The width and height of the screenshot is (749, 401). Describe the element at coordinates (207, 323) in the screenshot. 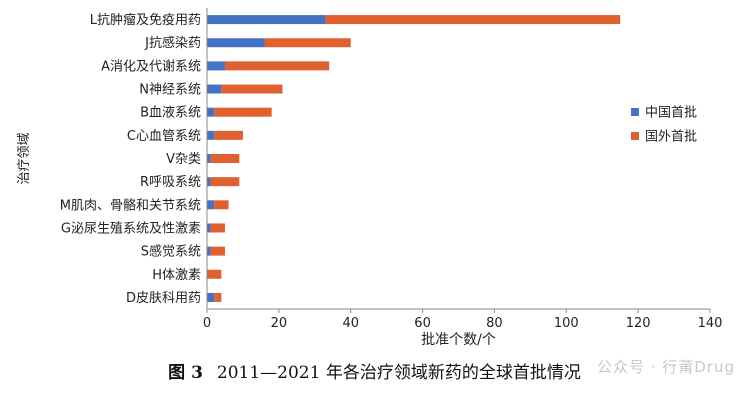

I see `x-tick-label: 0` at that location.